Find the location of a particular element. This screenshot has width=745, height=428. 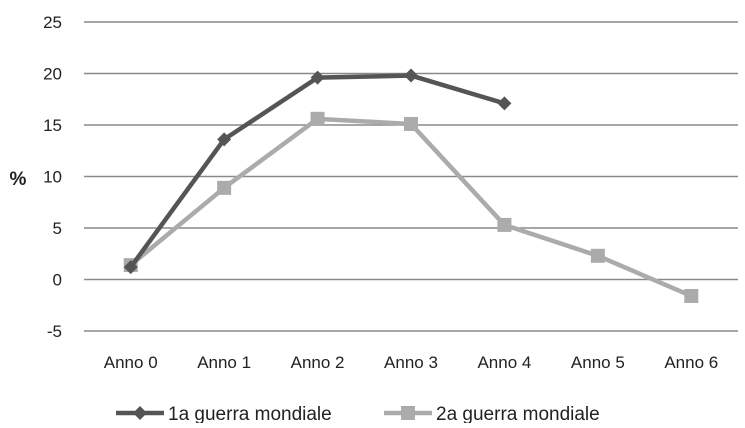

legend: 1a guerra mondiale 2a guerra mondiale is located at coordinates (358, 414).